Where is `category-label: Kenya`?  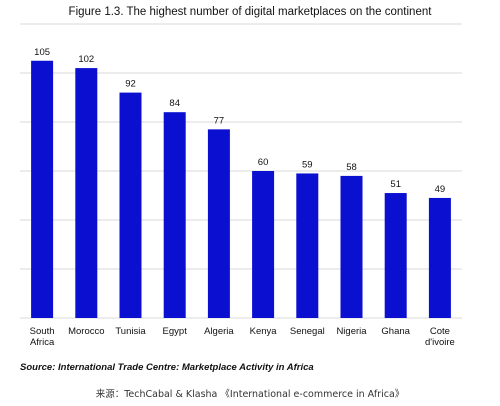
category-label: Kenya is located at coordinates (264, 331).